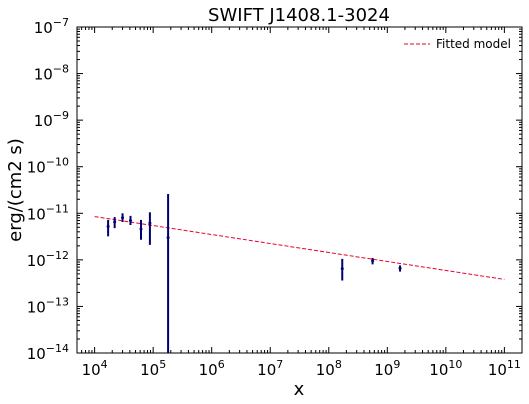 The width and height of the screenshot is (529, 404). I want to click on y-tick-label: 10⁻¹³, so click(48, 305).